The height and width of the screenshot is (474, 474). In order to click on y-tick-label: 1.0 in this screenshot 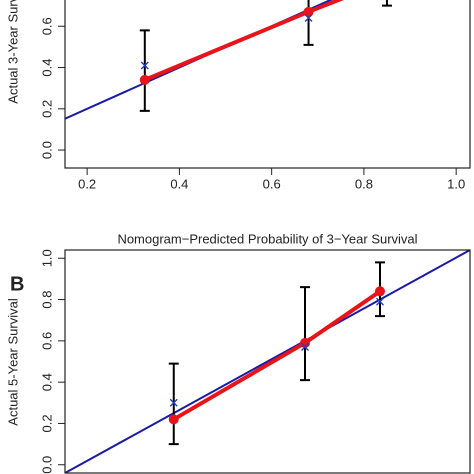, I will do `click(46, 258)`.